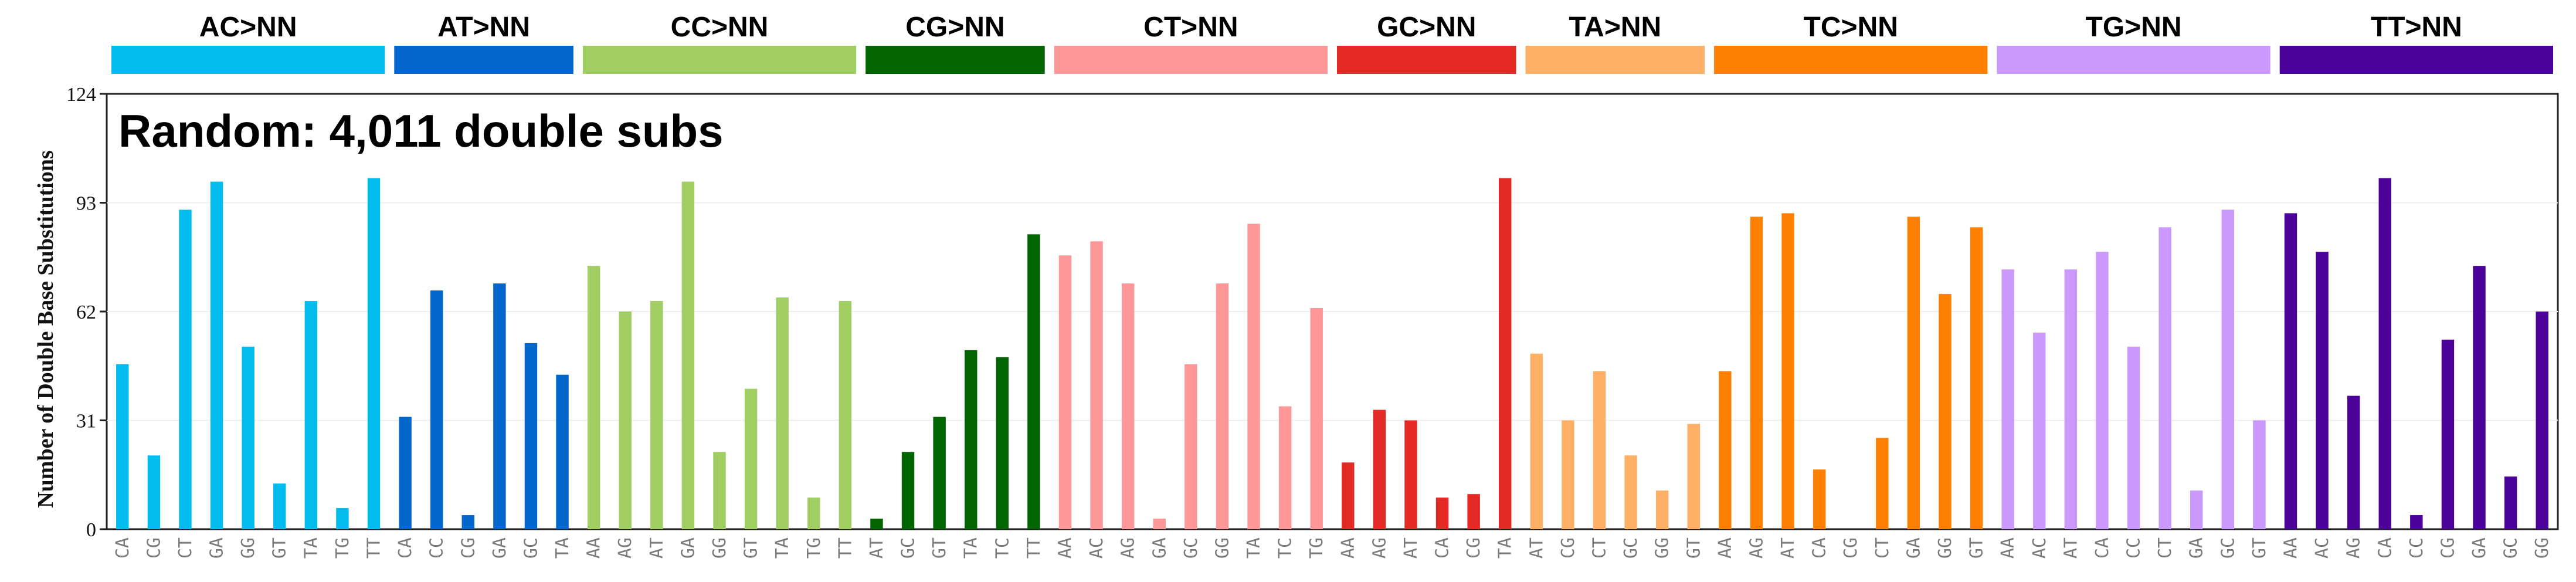 The image size is (2576, 582). What do you see at coordinates (248, 27) in the screenshot?
I see `group-header-label: AC>NN` at bounding box center [248, 27].